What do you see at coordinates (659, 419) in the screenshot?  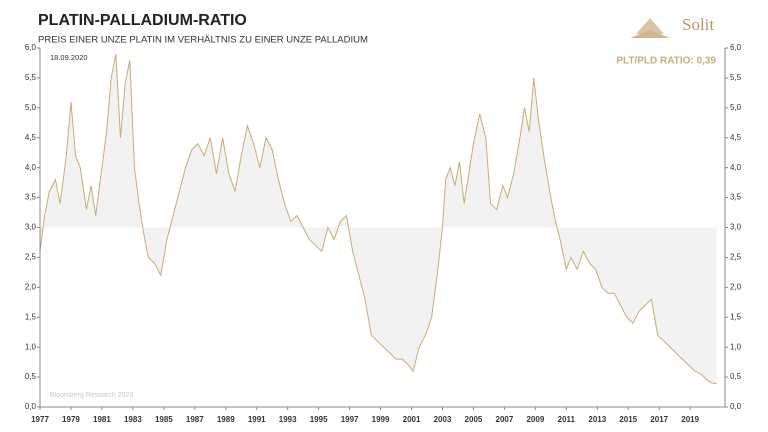 I see `x-tick-label: 2017` at bounding box center [659, 419].